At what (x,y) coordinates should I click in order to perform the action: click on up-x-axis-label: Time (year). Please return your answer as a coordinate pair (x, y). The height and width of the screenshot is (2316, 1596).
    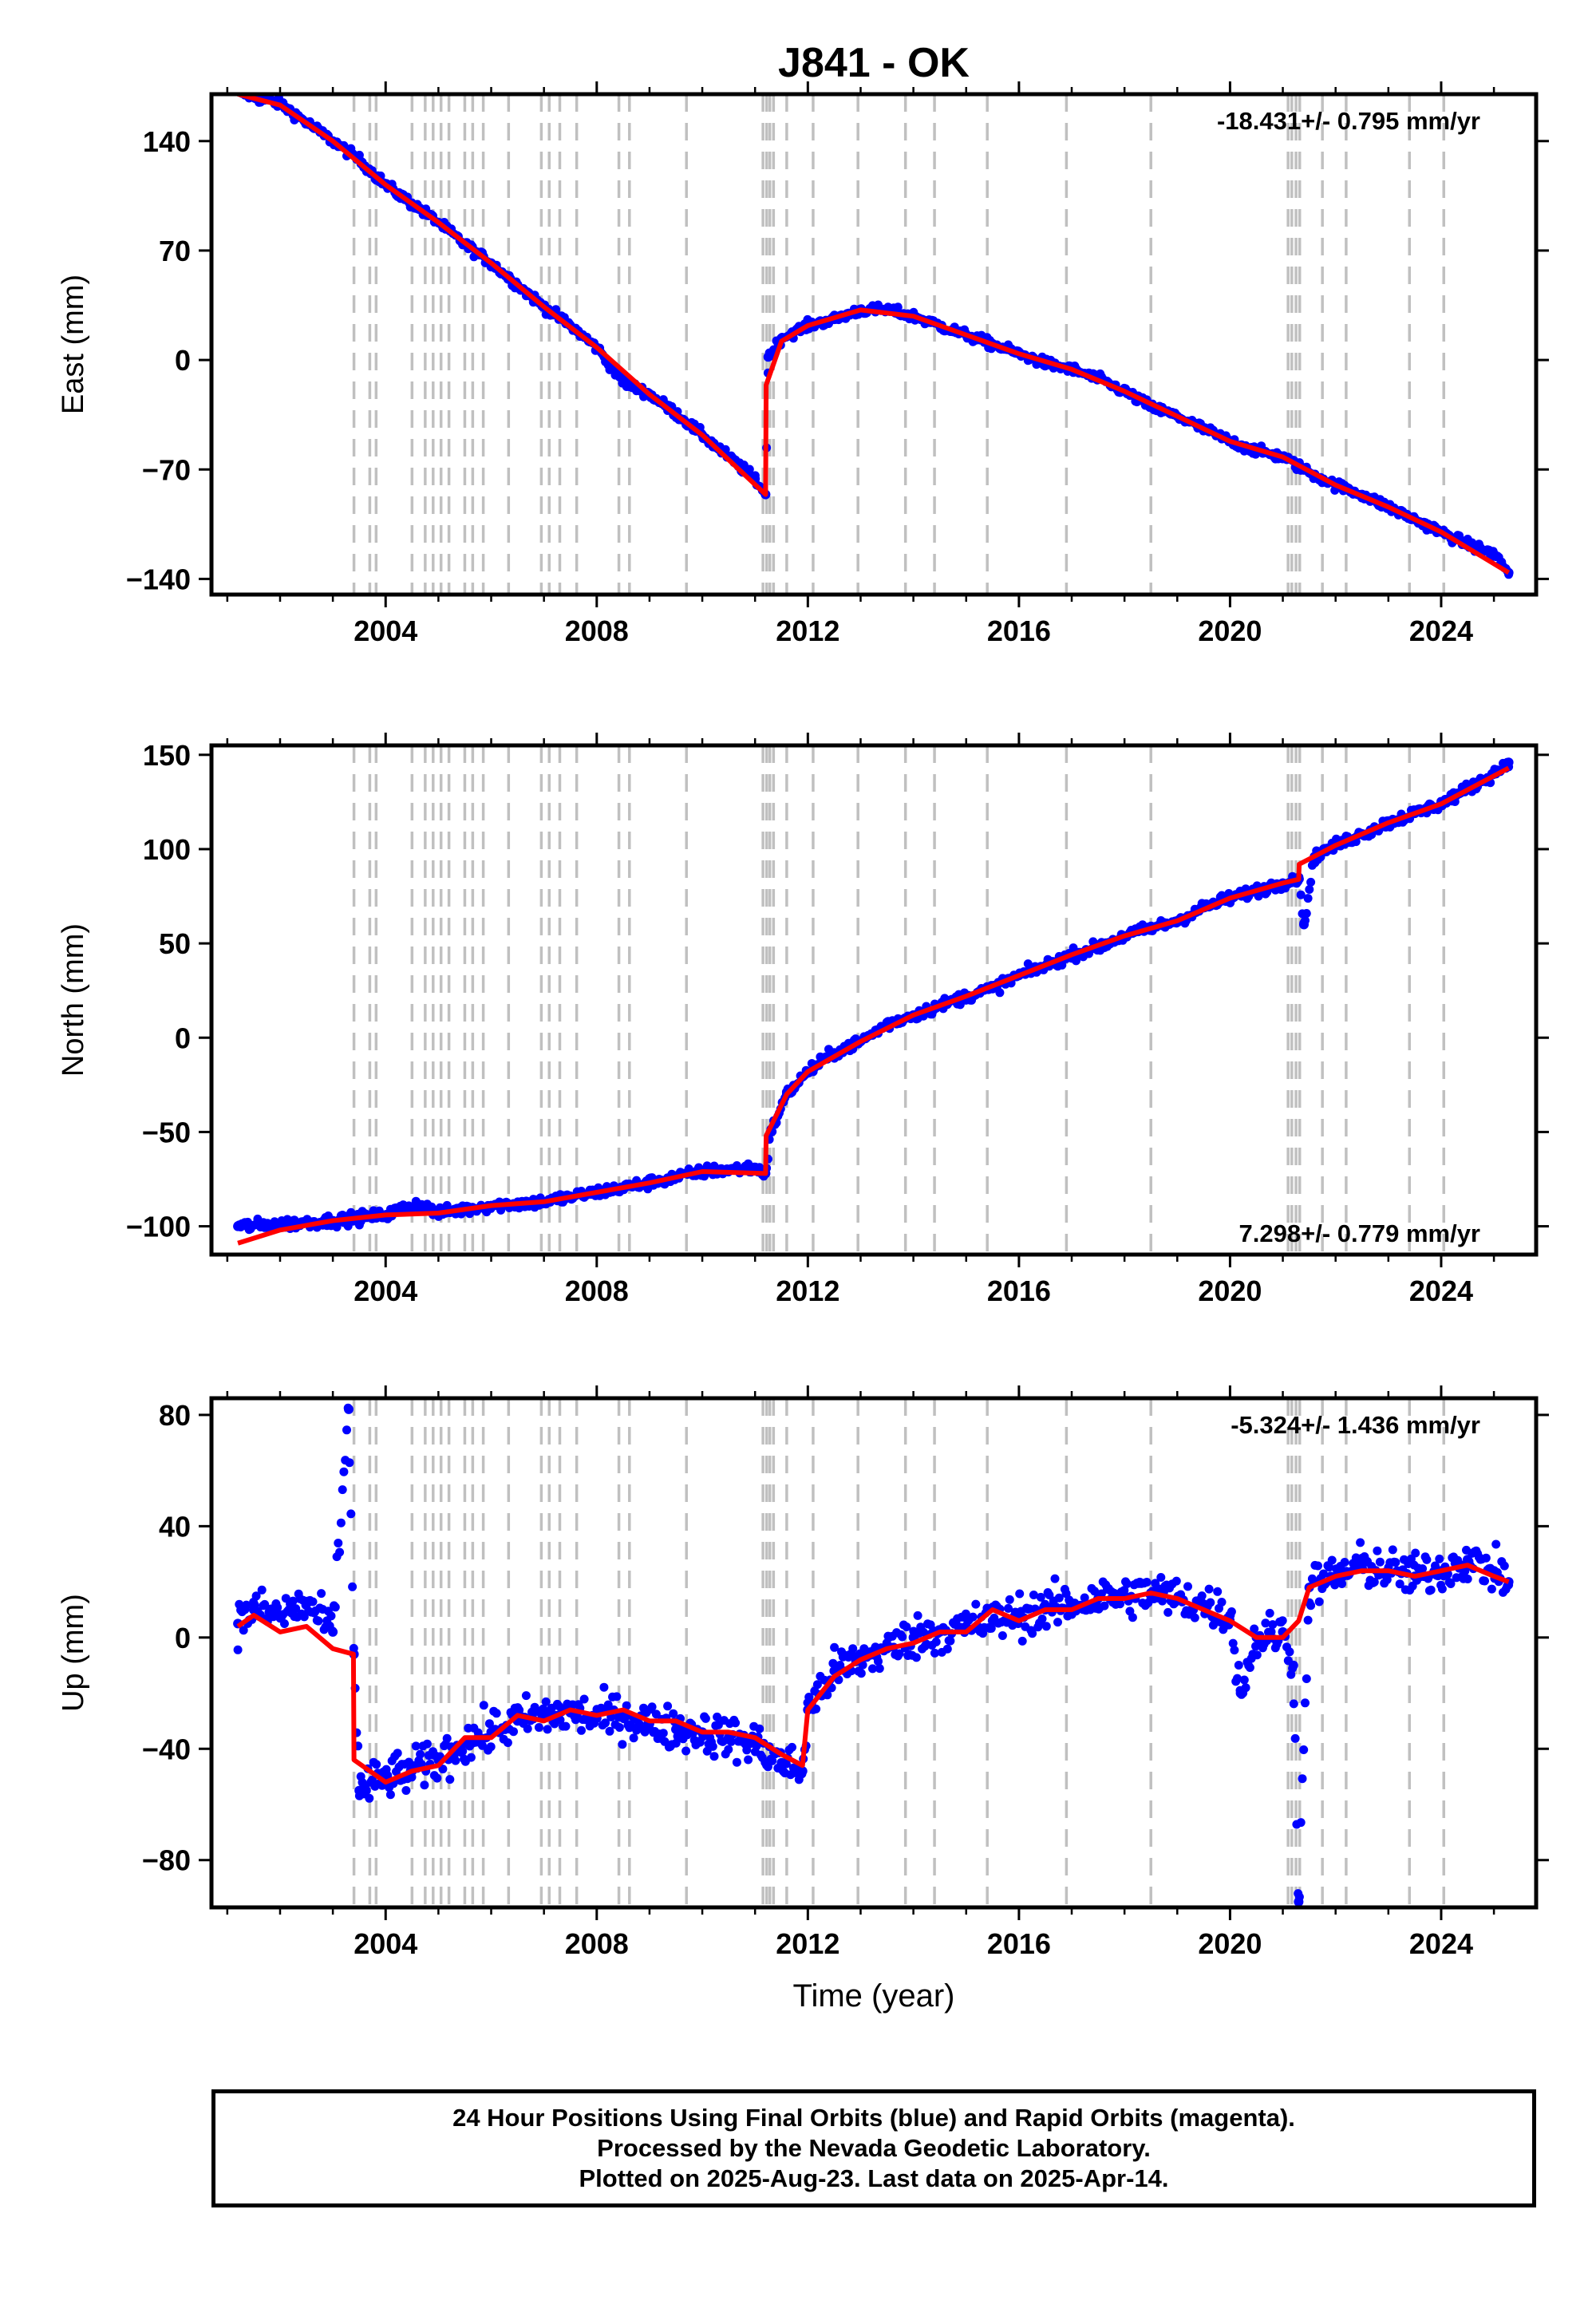
    Looking at the image, I should click on (874, 1996).